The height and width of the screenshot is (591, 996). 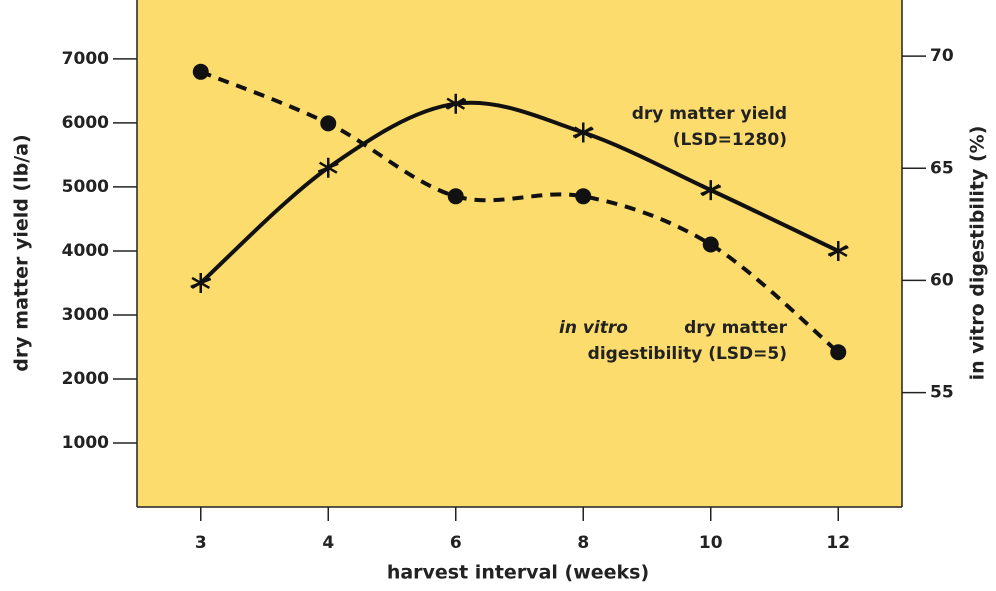 I want to click on y-tick-label: 6000, so click(x=85, y=123).